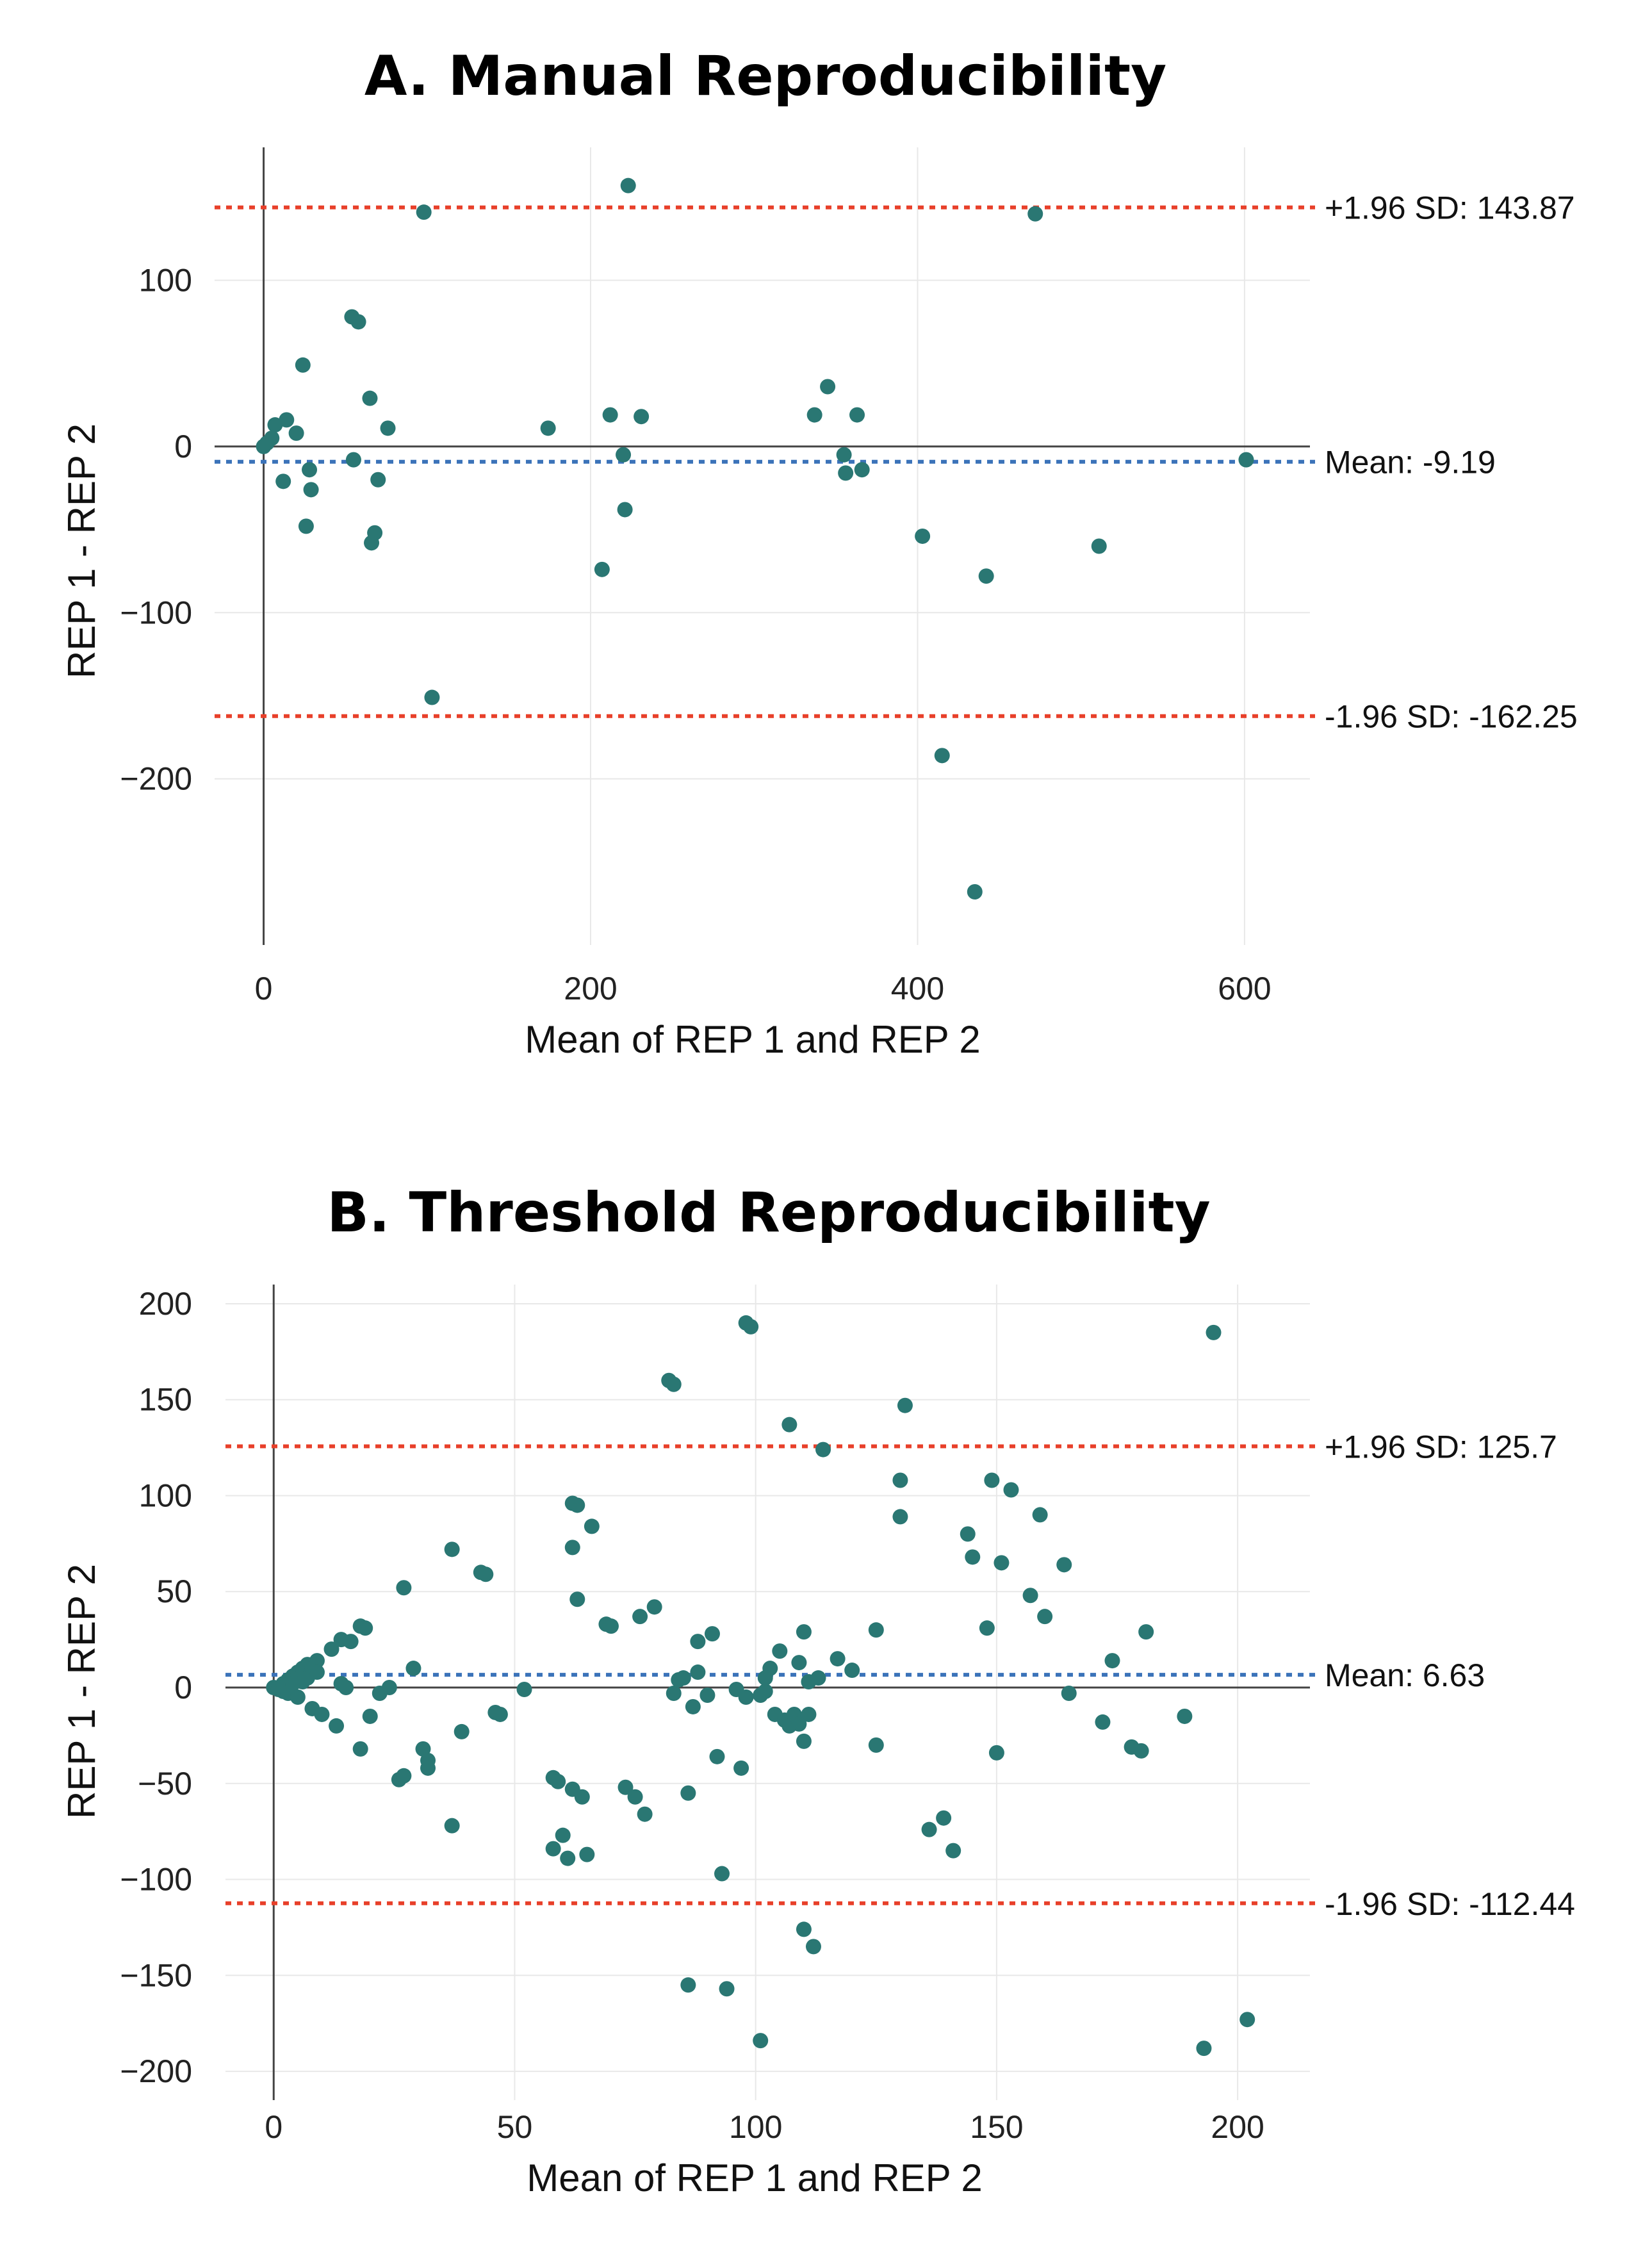 Image resolution: width=1652 pixels, height=2259 pixels. Describe the element at coordinates (1405, 1675) in the screenshot. I see `mean-reference-label: Mean: 6.63` at that location.